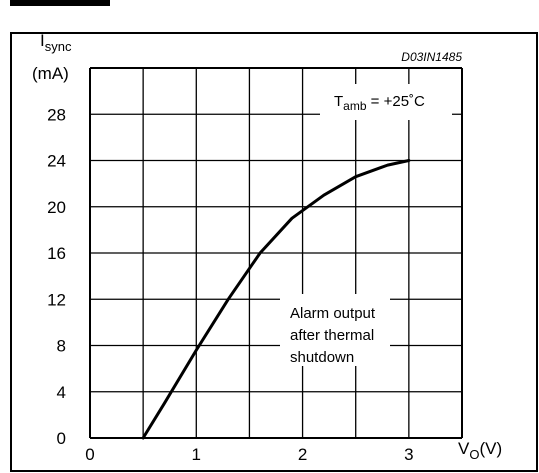 The image size is (539, 473). What do you see at coordinates (61, 346) in the screenshot?
I see `y-tick-label: 8` at bounding box center [61, 346].